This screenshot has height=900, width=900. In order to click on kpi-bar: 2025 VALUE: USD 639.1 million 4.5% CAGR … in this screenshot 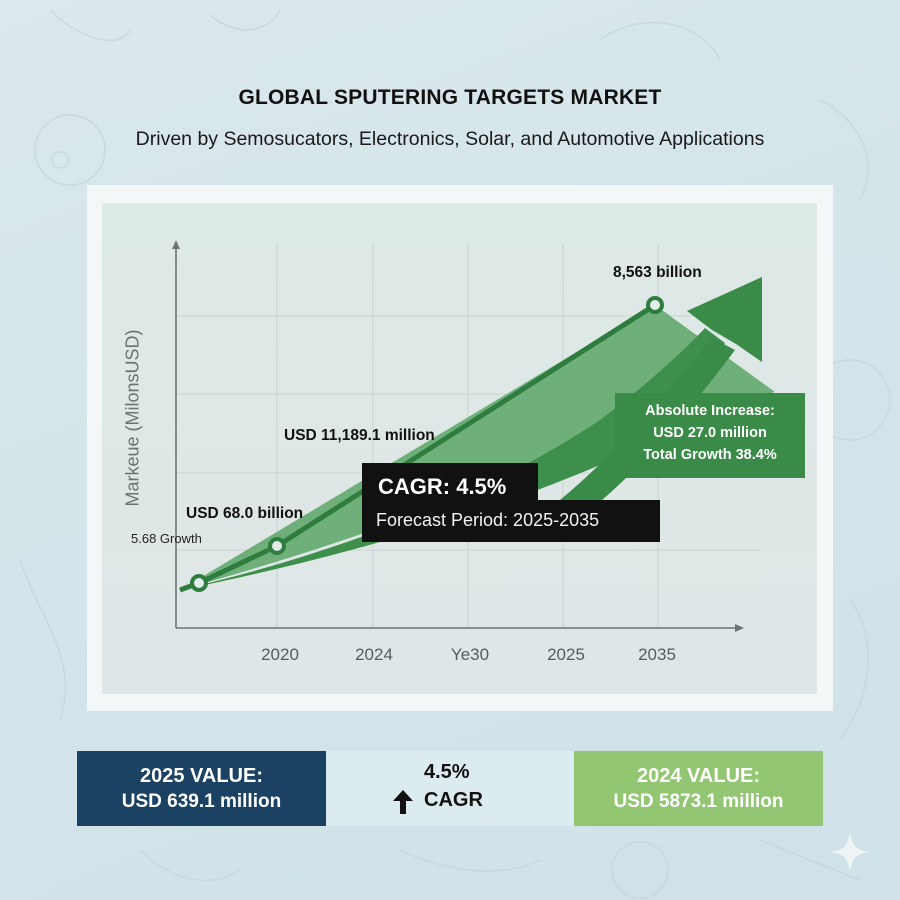, I will do `click(450, 788)`.